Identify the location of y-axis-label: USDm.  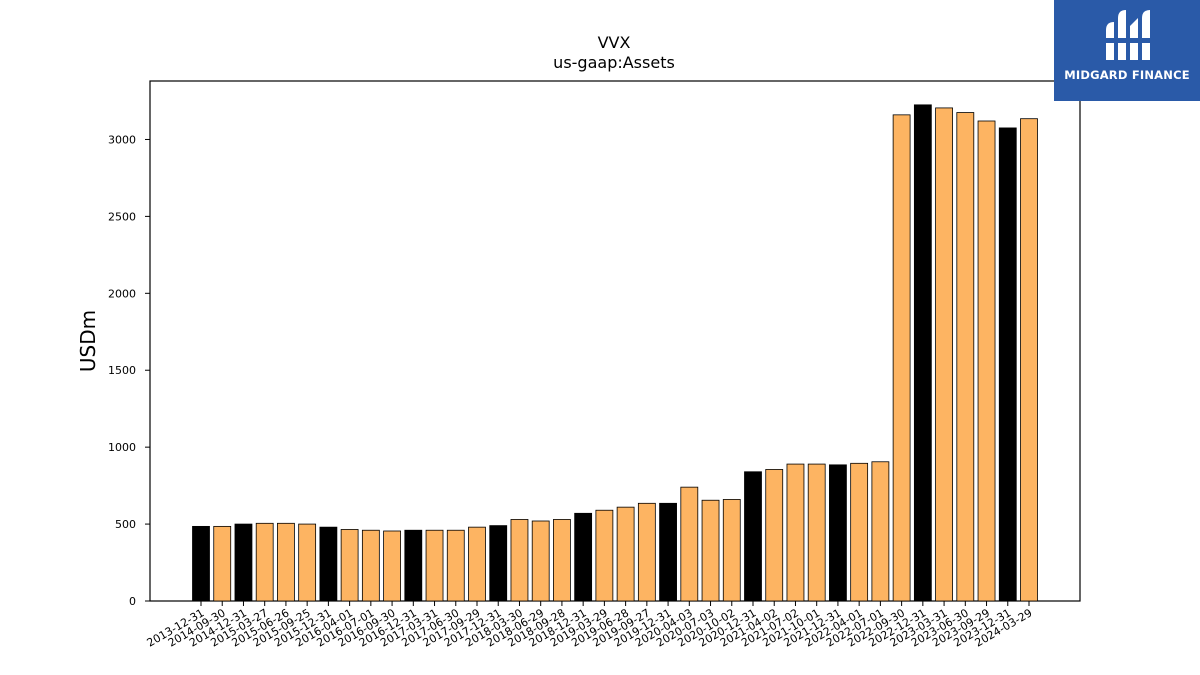
(88, 341).